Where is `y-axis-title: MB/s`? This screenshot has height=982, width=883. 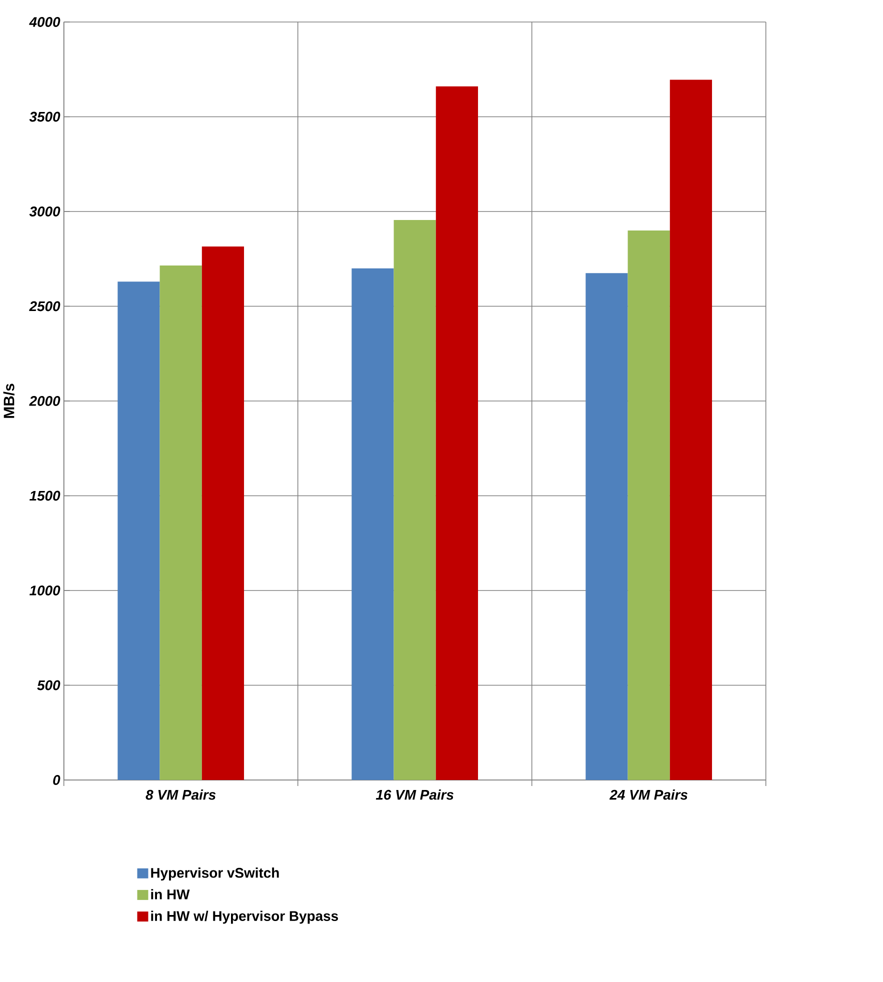 y-axis-title: MB/s is located at coordinates (9, 401).